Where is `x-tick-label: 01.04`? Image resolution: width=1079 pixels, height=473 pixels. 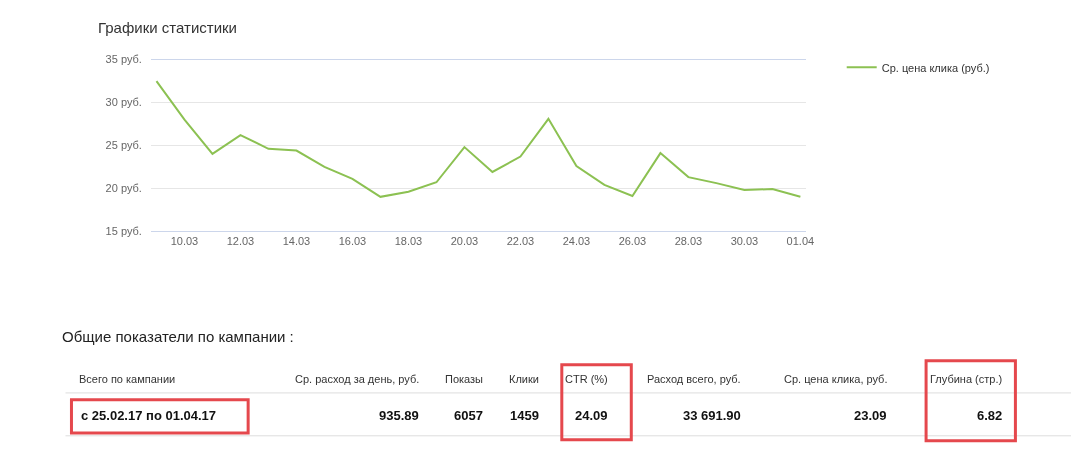 x-tick-label: 01.04 is located at coordinates (800, 241).